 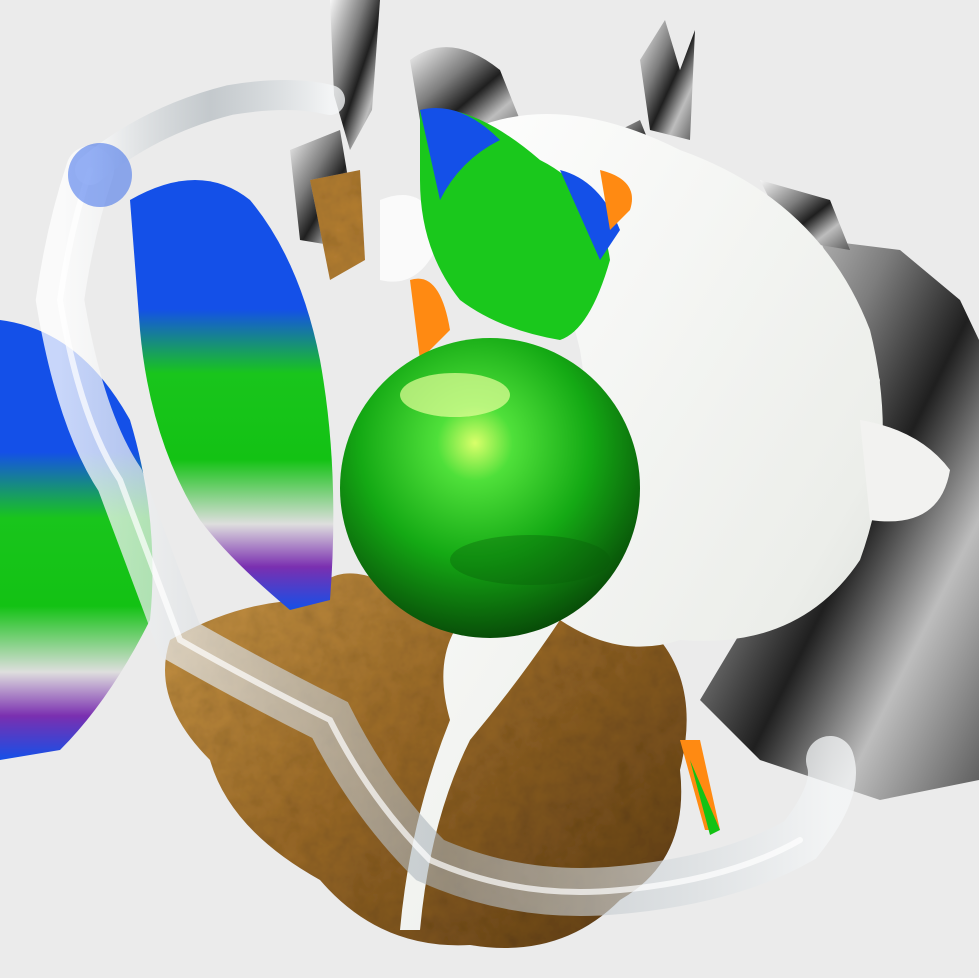 What do you see at coordinates (490, 488) in the screenshot?
I see `green-chrome-sphere-icon` at bounding box center [490, 488].